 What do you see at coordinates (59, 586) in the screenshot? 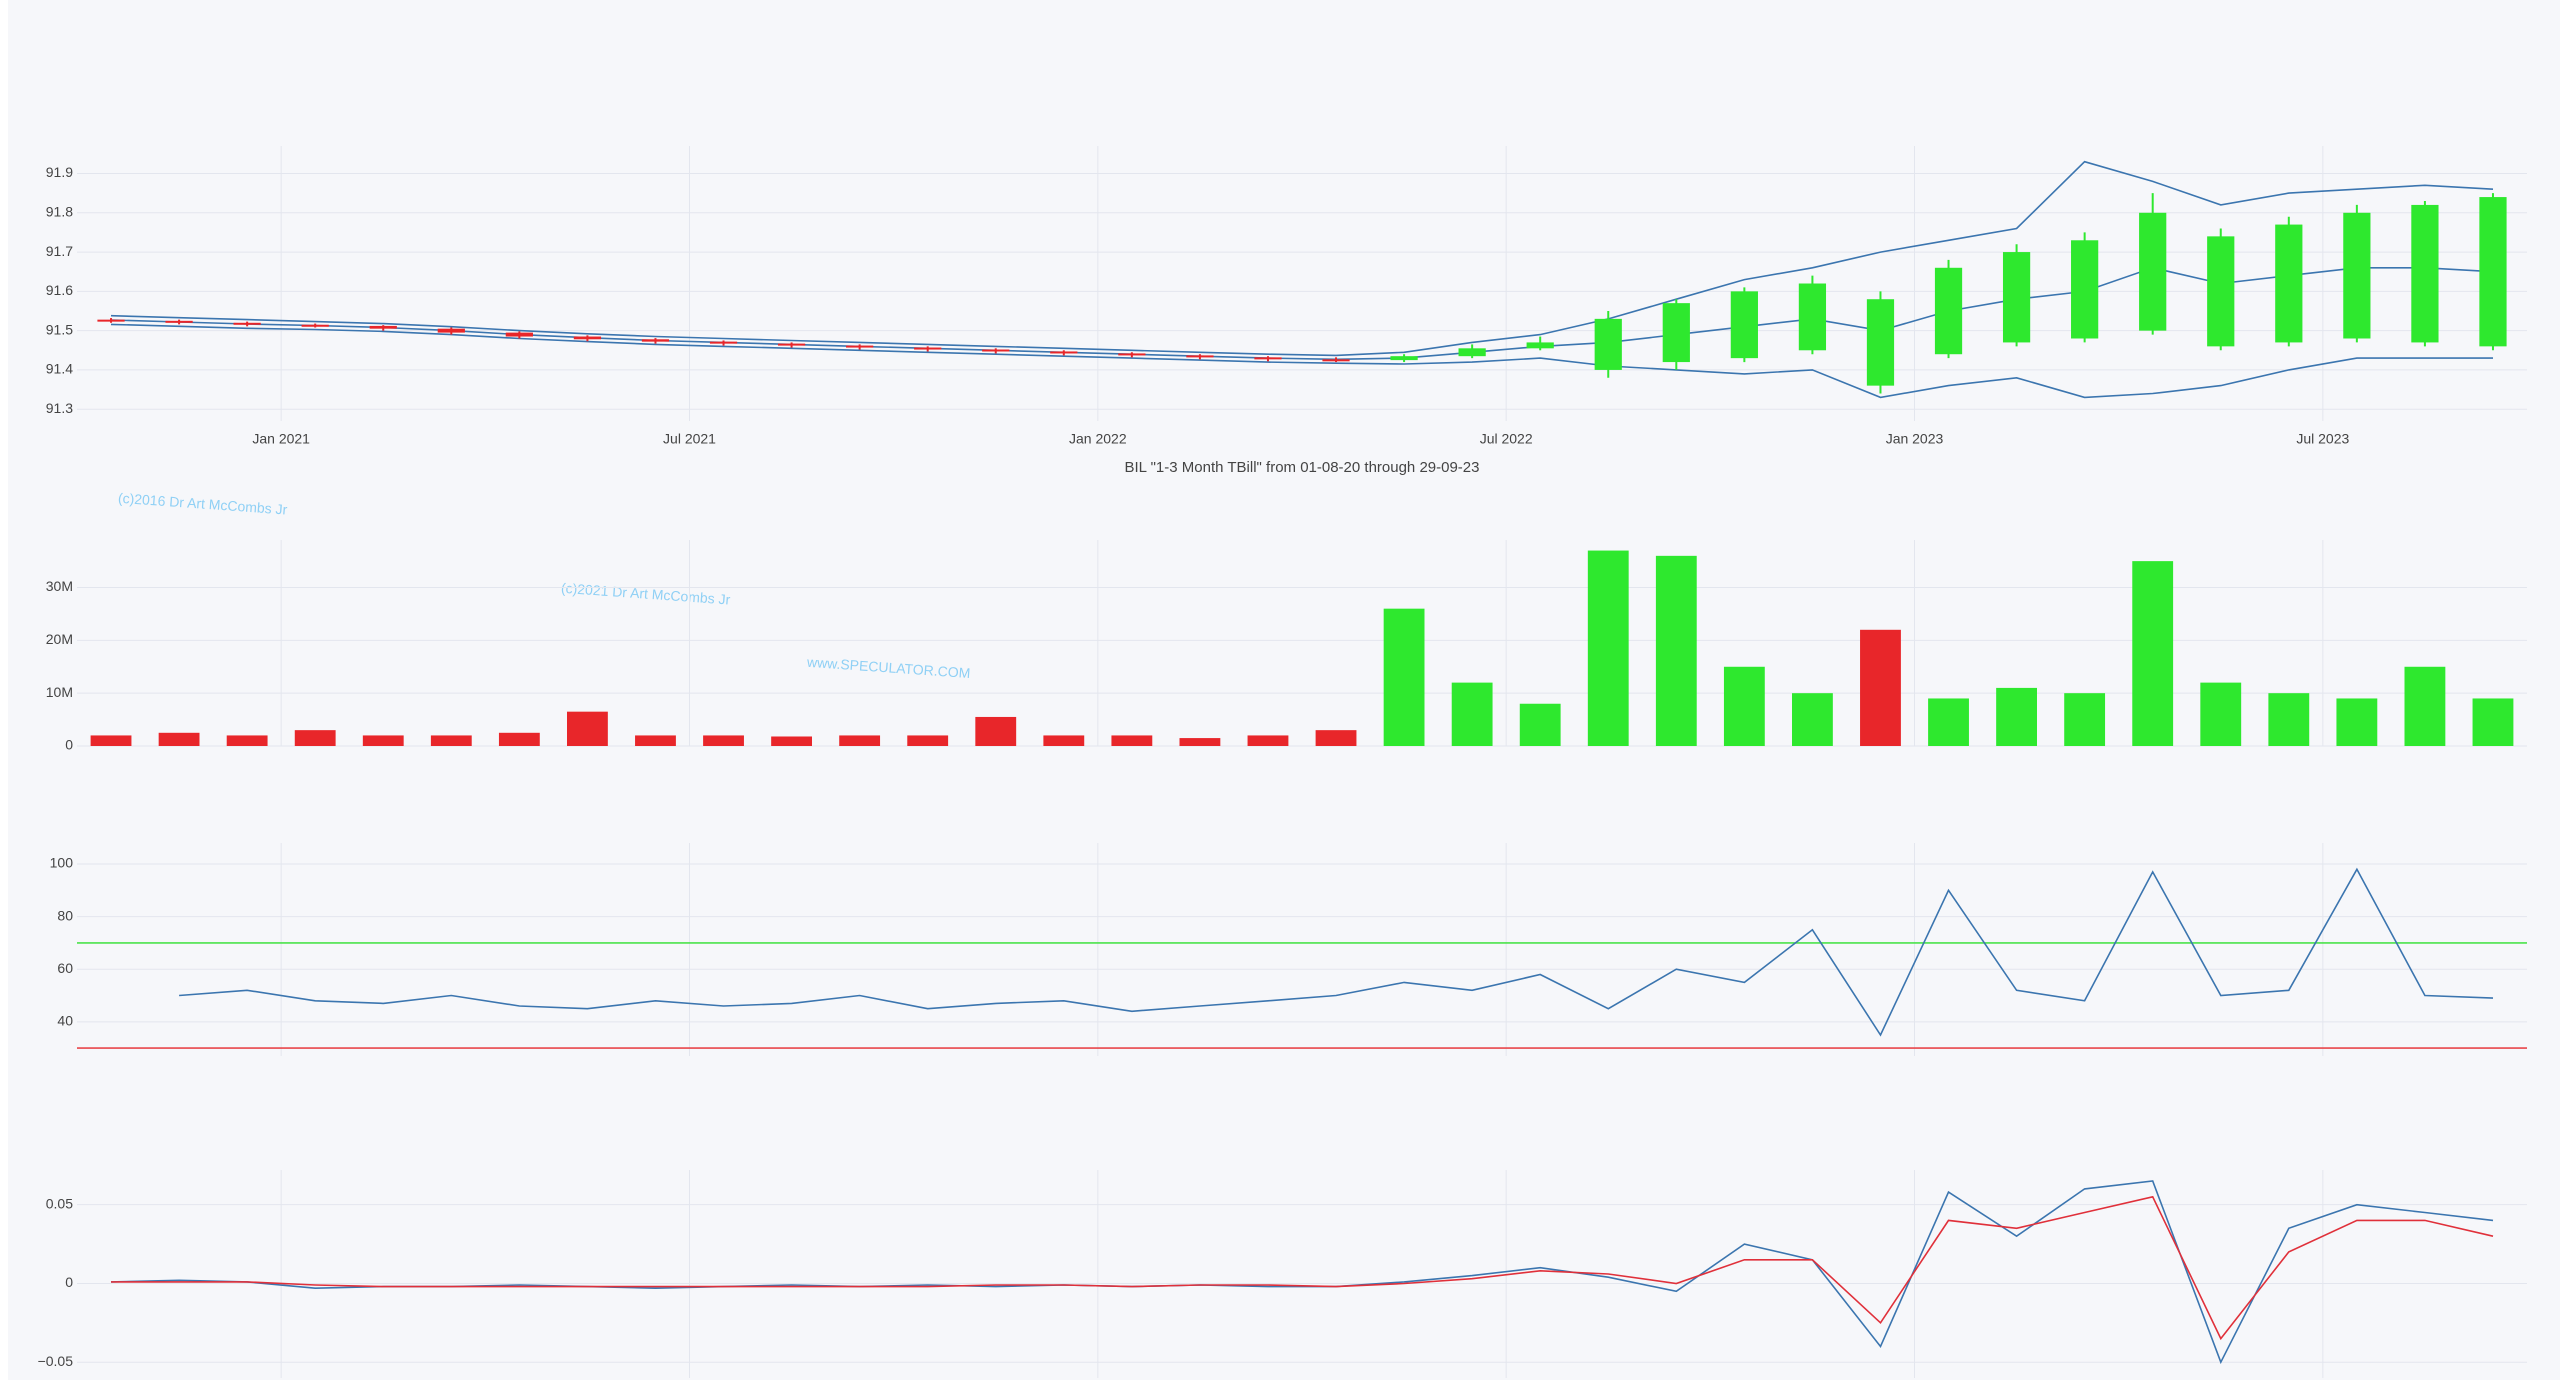
I see `y-tick-label: 30M` at bounding box center [59, 586].